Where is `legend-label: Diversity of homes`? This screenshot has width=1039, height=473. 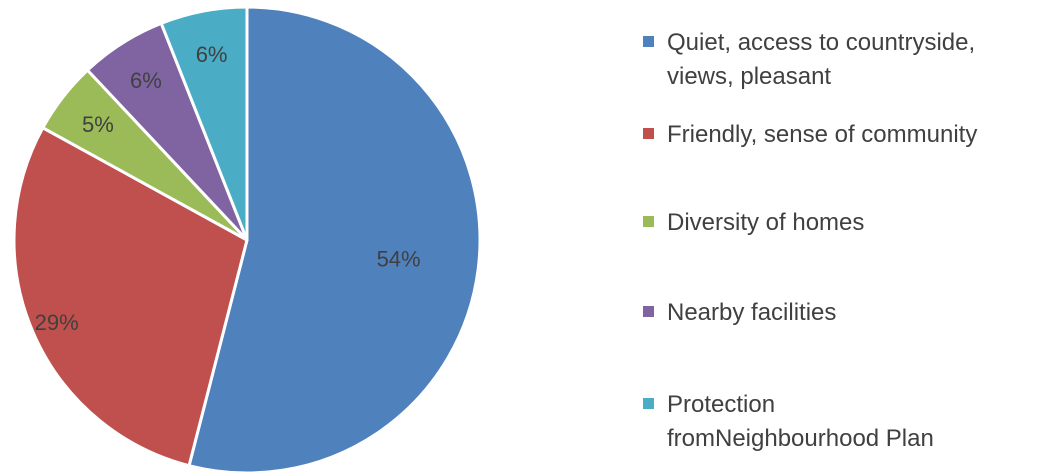
legend-label: Diversity of homes is located at coordinates (847, 223).